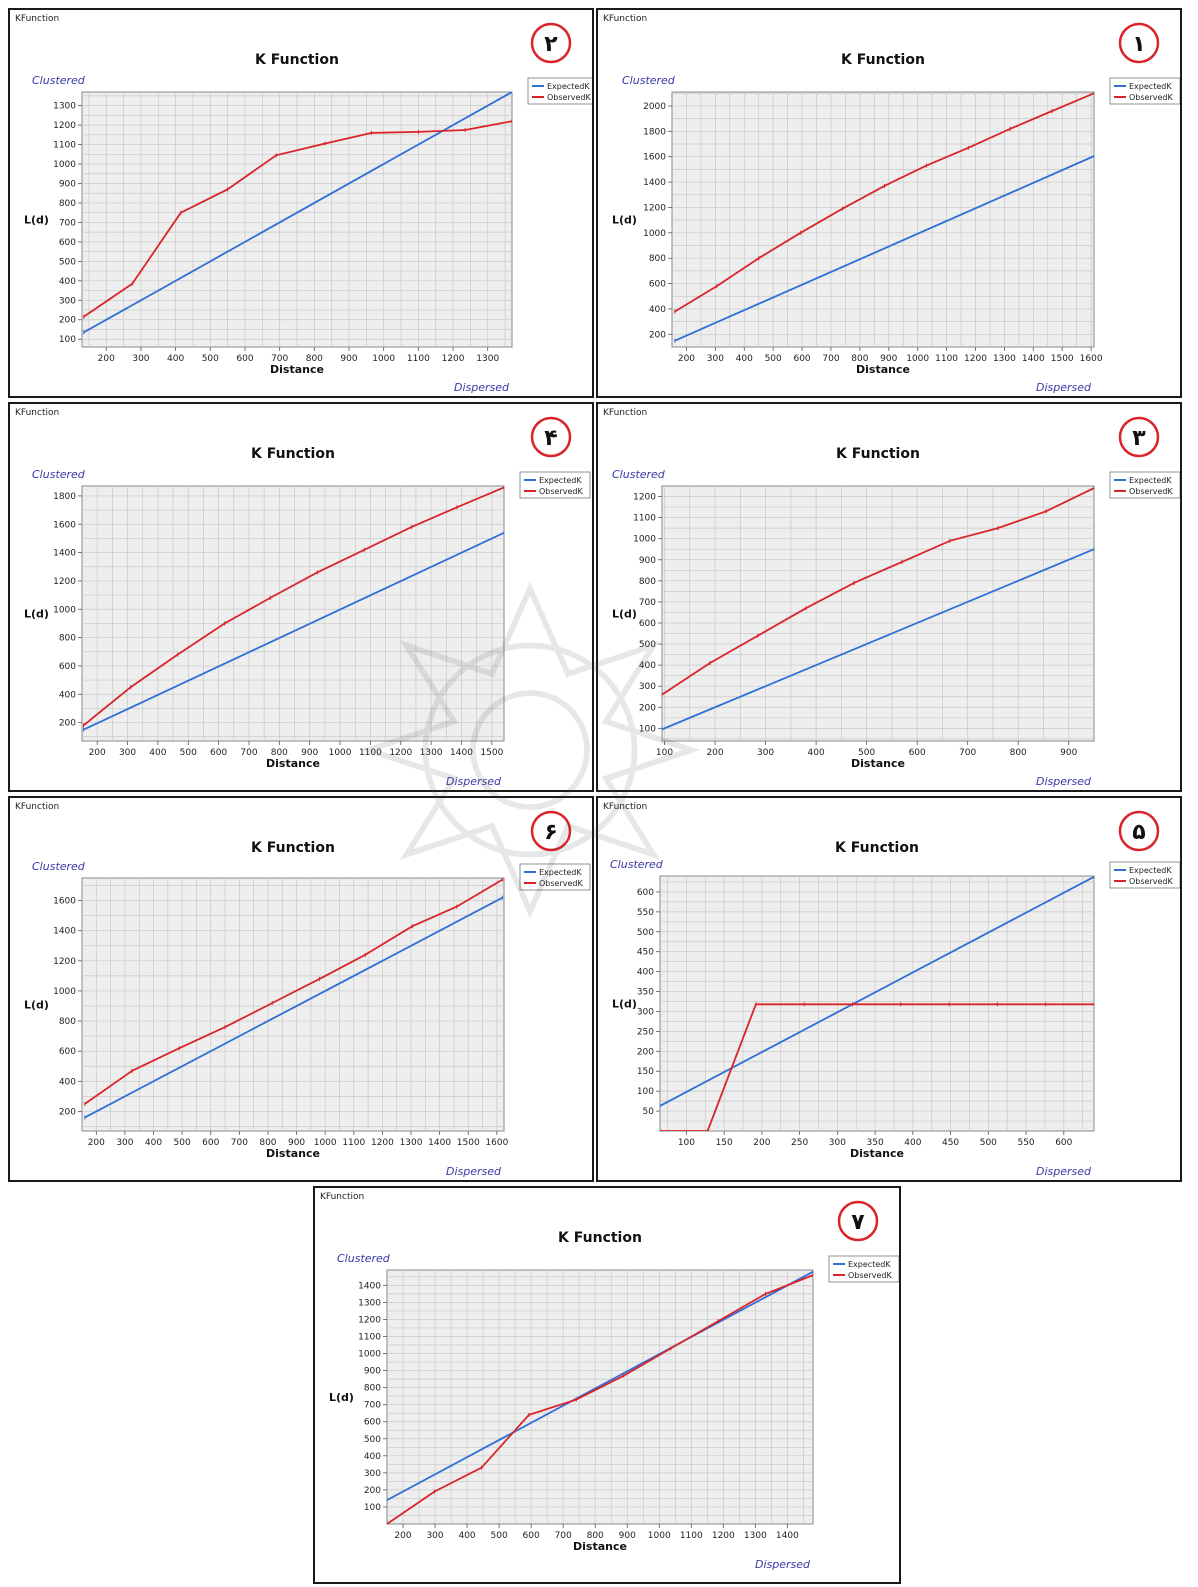  I want to click on dispersed-label: Dispersed, so click(1064, 387).